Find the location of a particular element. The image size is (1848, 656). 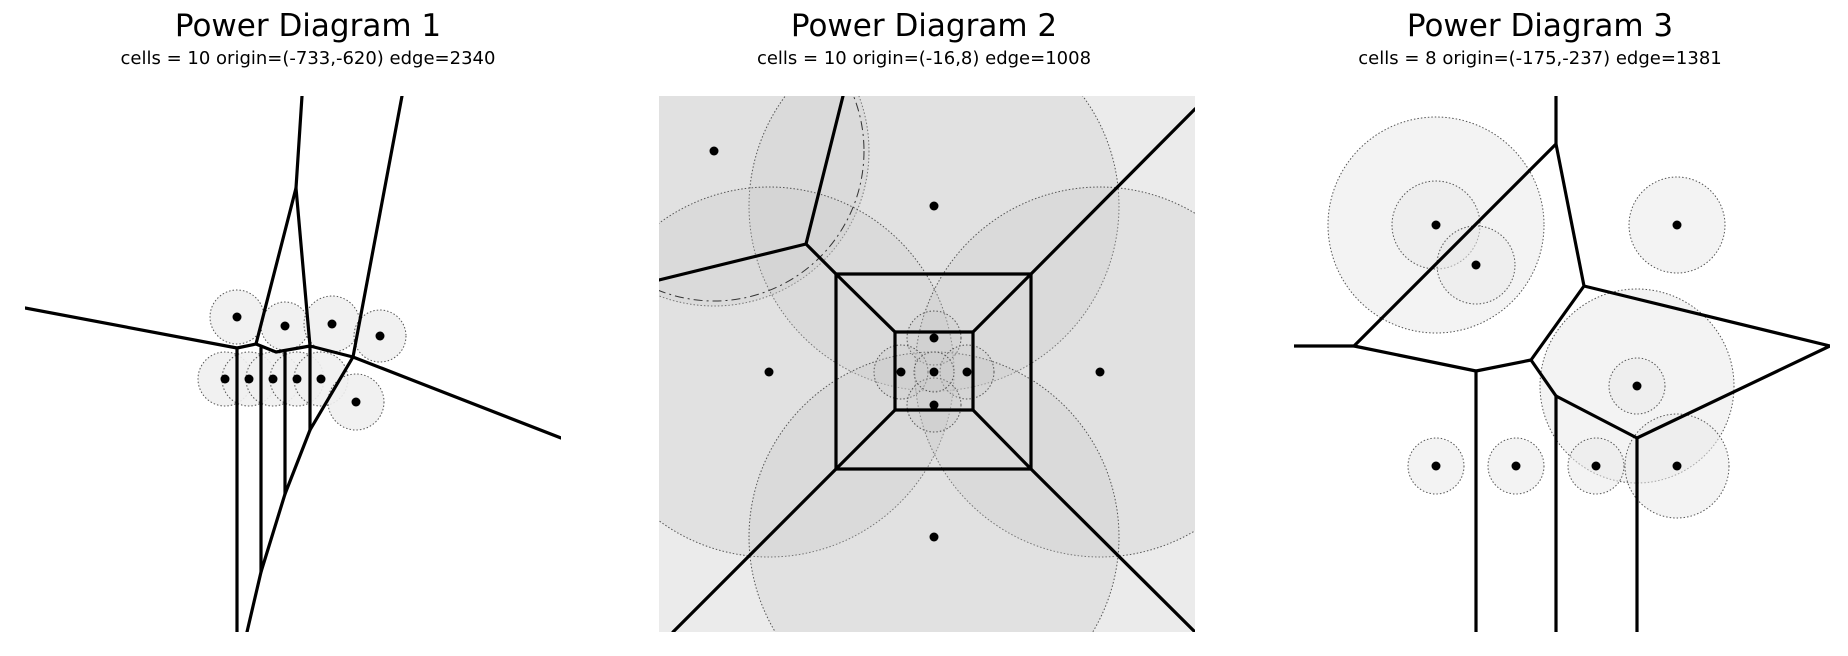

panel-3-title: Power Diagram 3 is located at coordinates (1540, 26).